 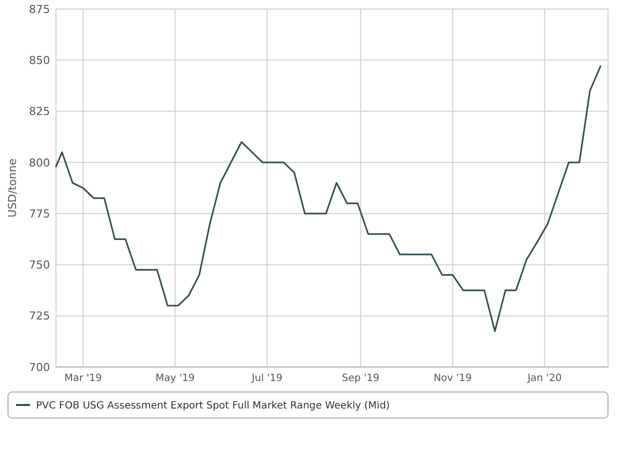 I want to click on y-tick-label: 725, so click(x=39, y=316).